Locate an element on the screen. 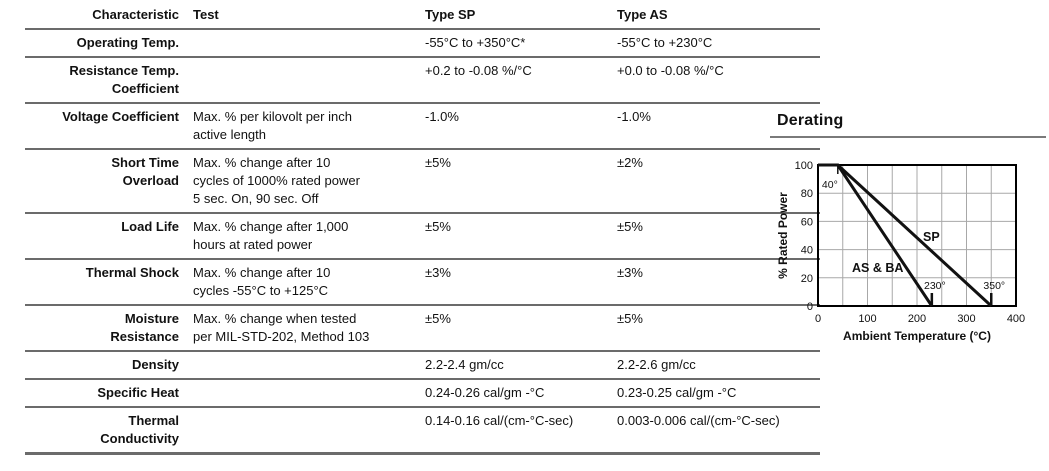 The height and width of the screenshot is (471, 1049). y-tick-label: 100 is located at coordinates (804, 166).